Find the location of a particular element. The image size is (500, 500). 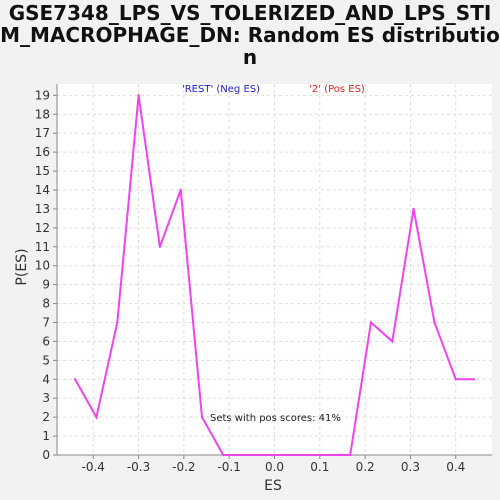

pos-score-annotation: Sets with pos scores: 41% is located at coordinates (275, 418).